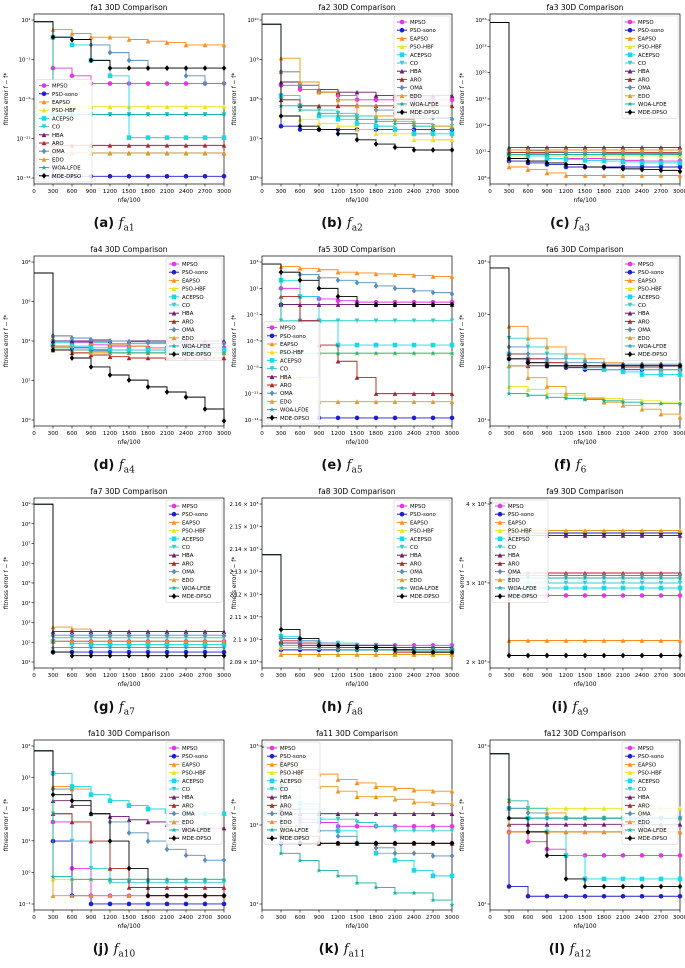 Image resolution: width=685 pixels, height=968 pixels. I want to click on chart-caption: (k) fa11, so click(342, 951).